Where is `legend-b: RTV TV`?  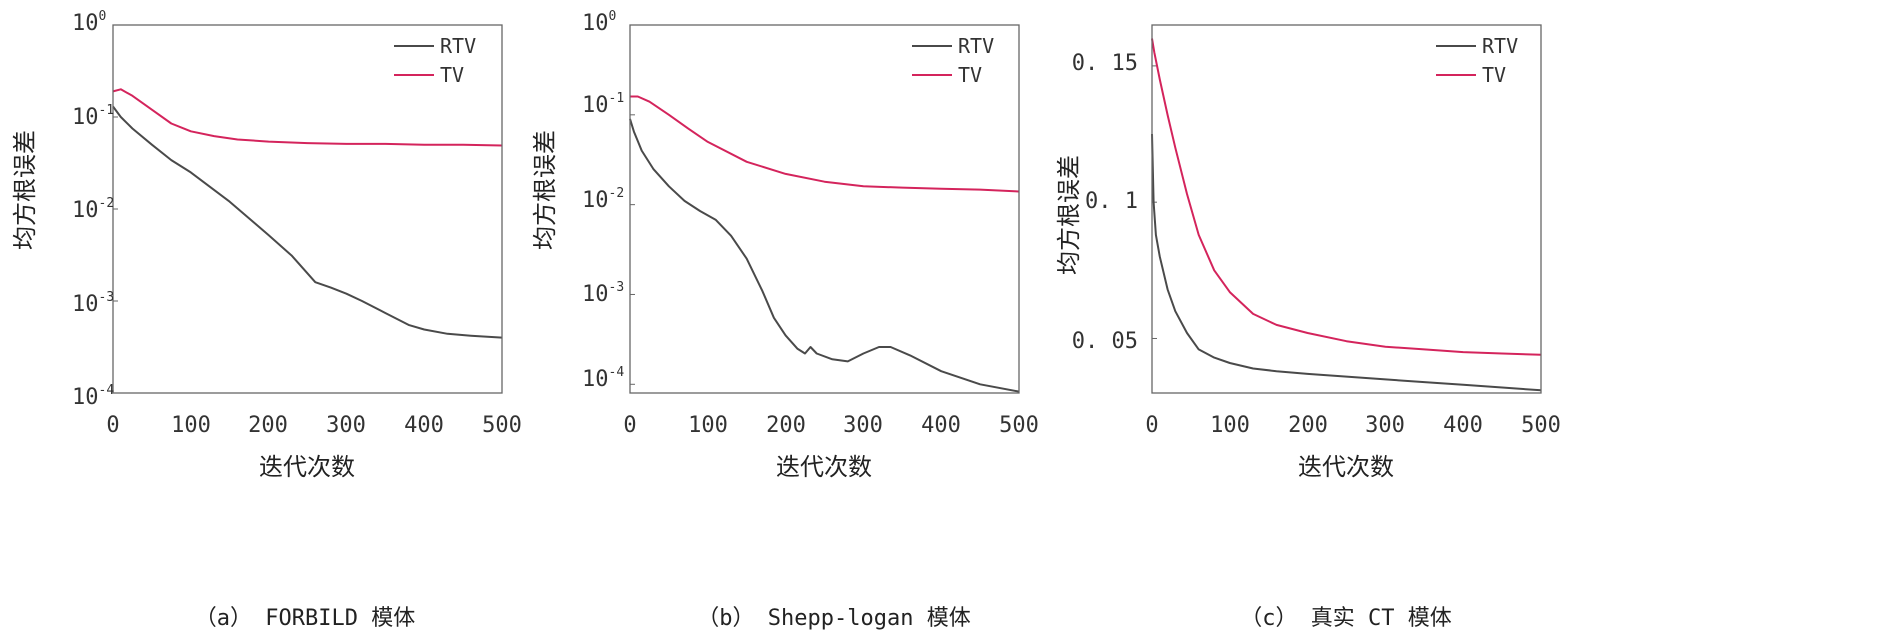
legend-b: RTV TV is located at coordinates (953, 60).